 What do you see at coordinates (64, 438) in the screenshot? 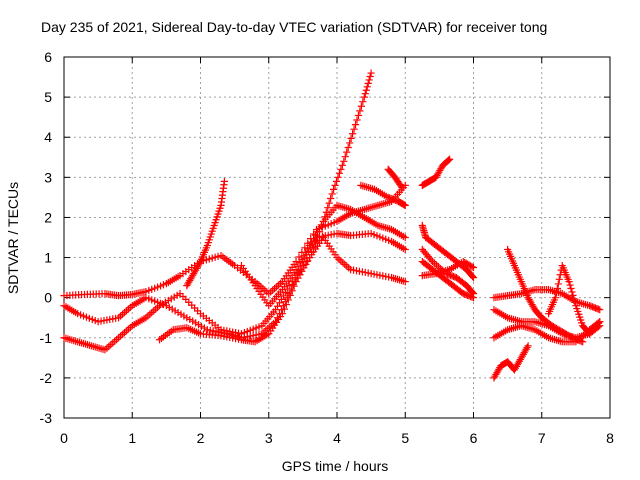
I see `x-tick-label: 0` at bounding box center [64, 438].